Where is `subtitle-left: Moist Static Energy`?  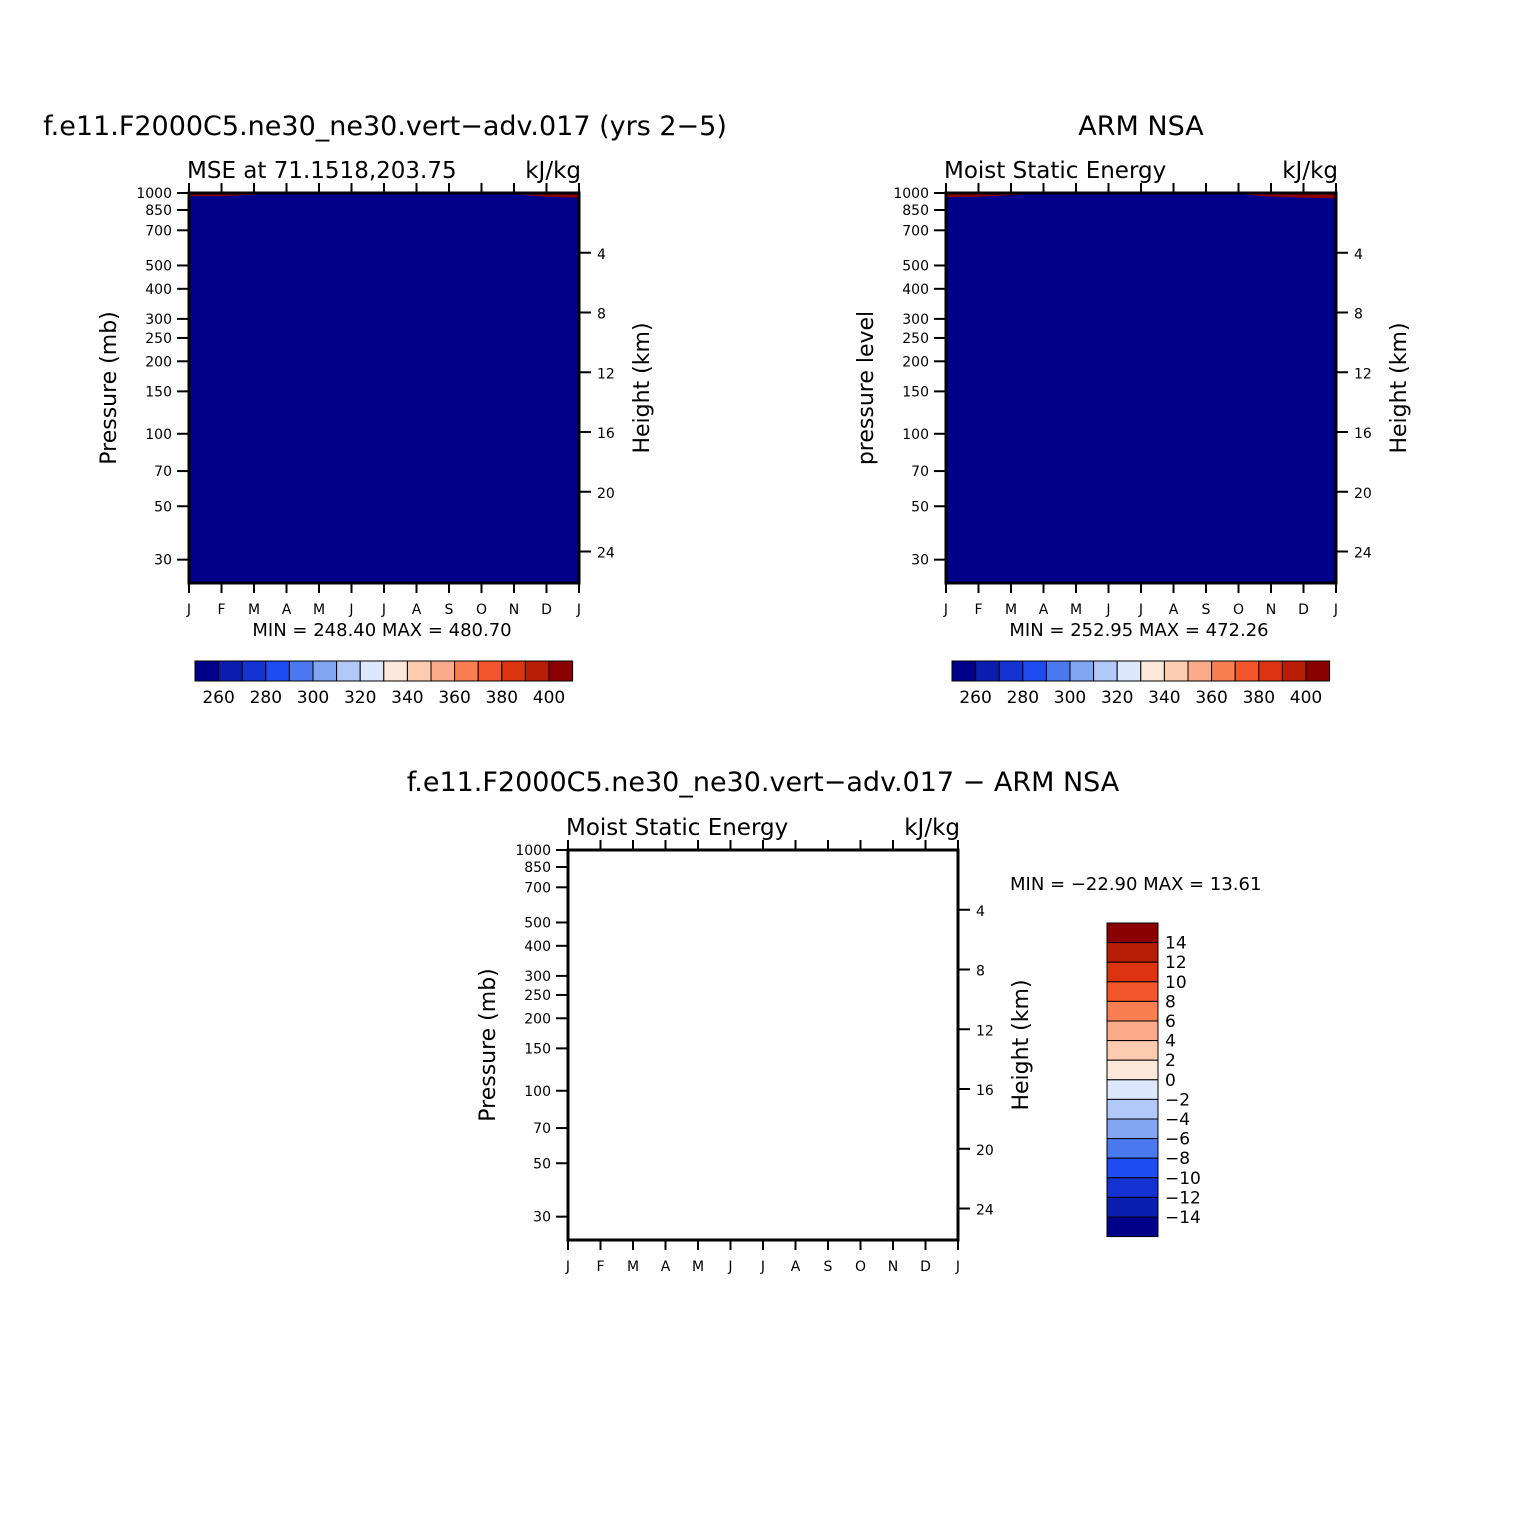 subtitle-left: Moist Static Energy is located at coordinates (1055, 171).